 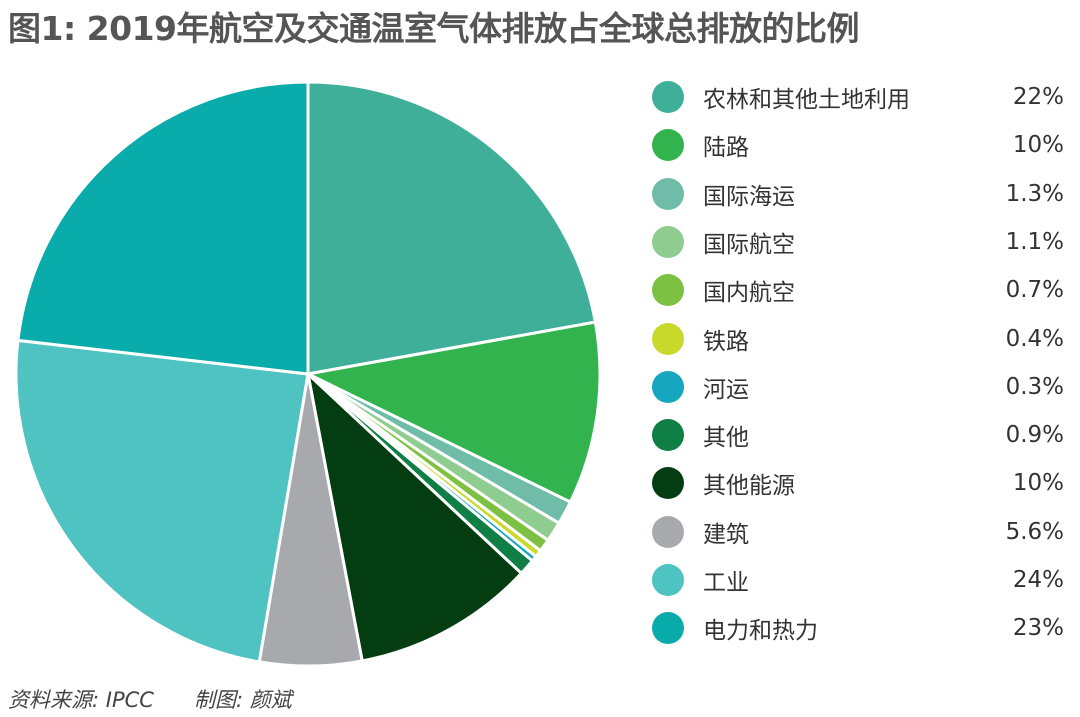 What do you see at coordinates (1034, 241) in the screenshot?
I see `legend-value: 1.1%` at bounding box center [1034, 241].